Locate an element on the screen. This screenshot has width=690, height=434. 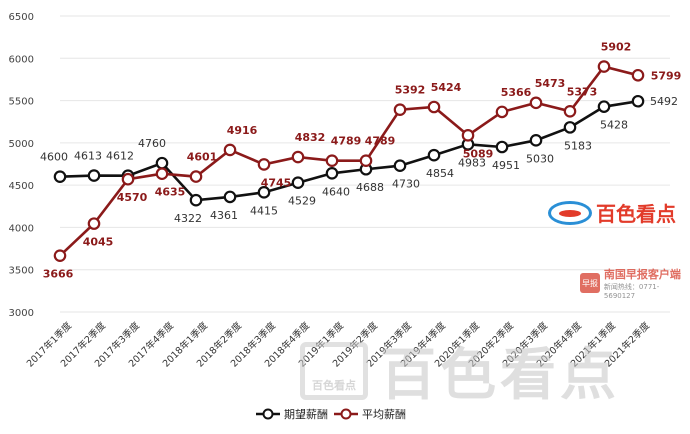
legend-label-expected: 期望薪酬 is located at coordinates (306, 414).